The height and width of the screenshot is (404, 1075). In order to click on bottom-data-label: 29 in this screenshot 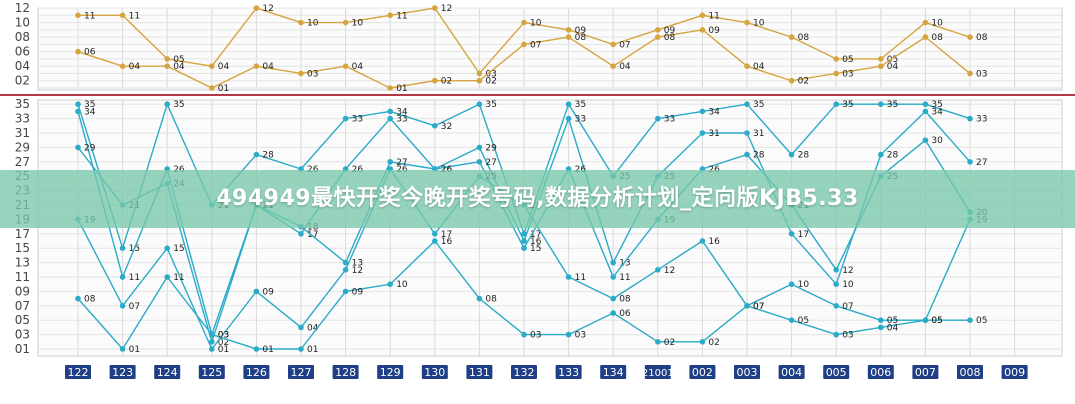, I will do `click(491, 148)`.